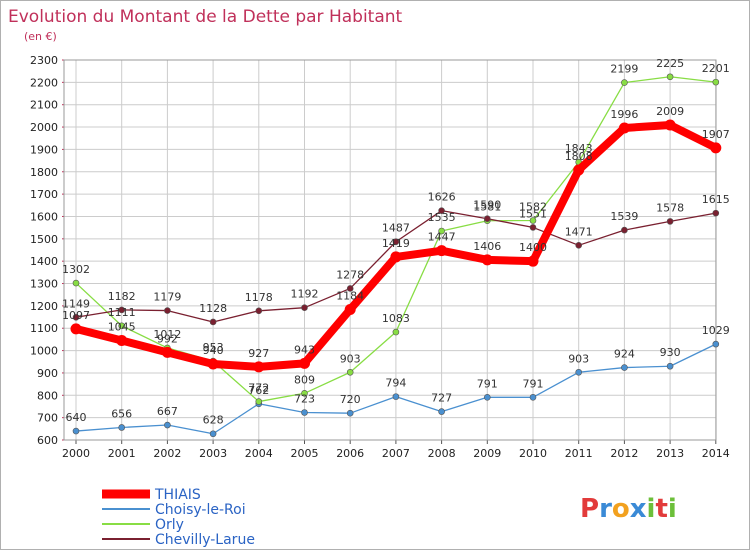  What do you see at coordinates (716, 134) in the screenshot?
I see `data-label-thiais: 1907` at bounding box center [716, 134].